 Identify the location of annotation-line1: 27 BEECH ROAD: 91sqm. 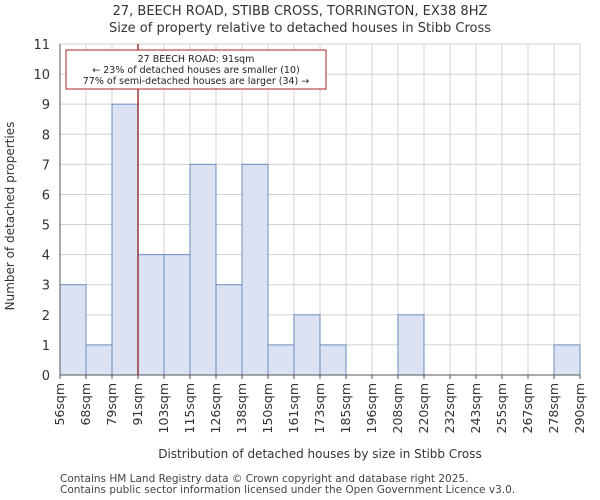
(196, 59).